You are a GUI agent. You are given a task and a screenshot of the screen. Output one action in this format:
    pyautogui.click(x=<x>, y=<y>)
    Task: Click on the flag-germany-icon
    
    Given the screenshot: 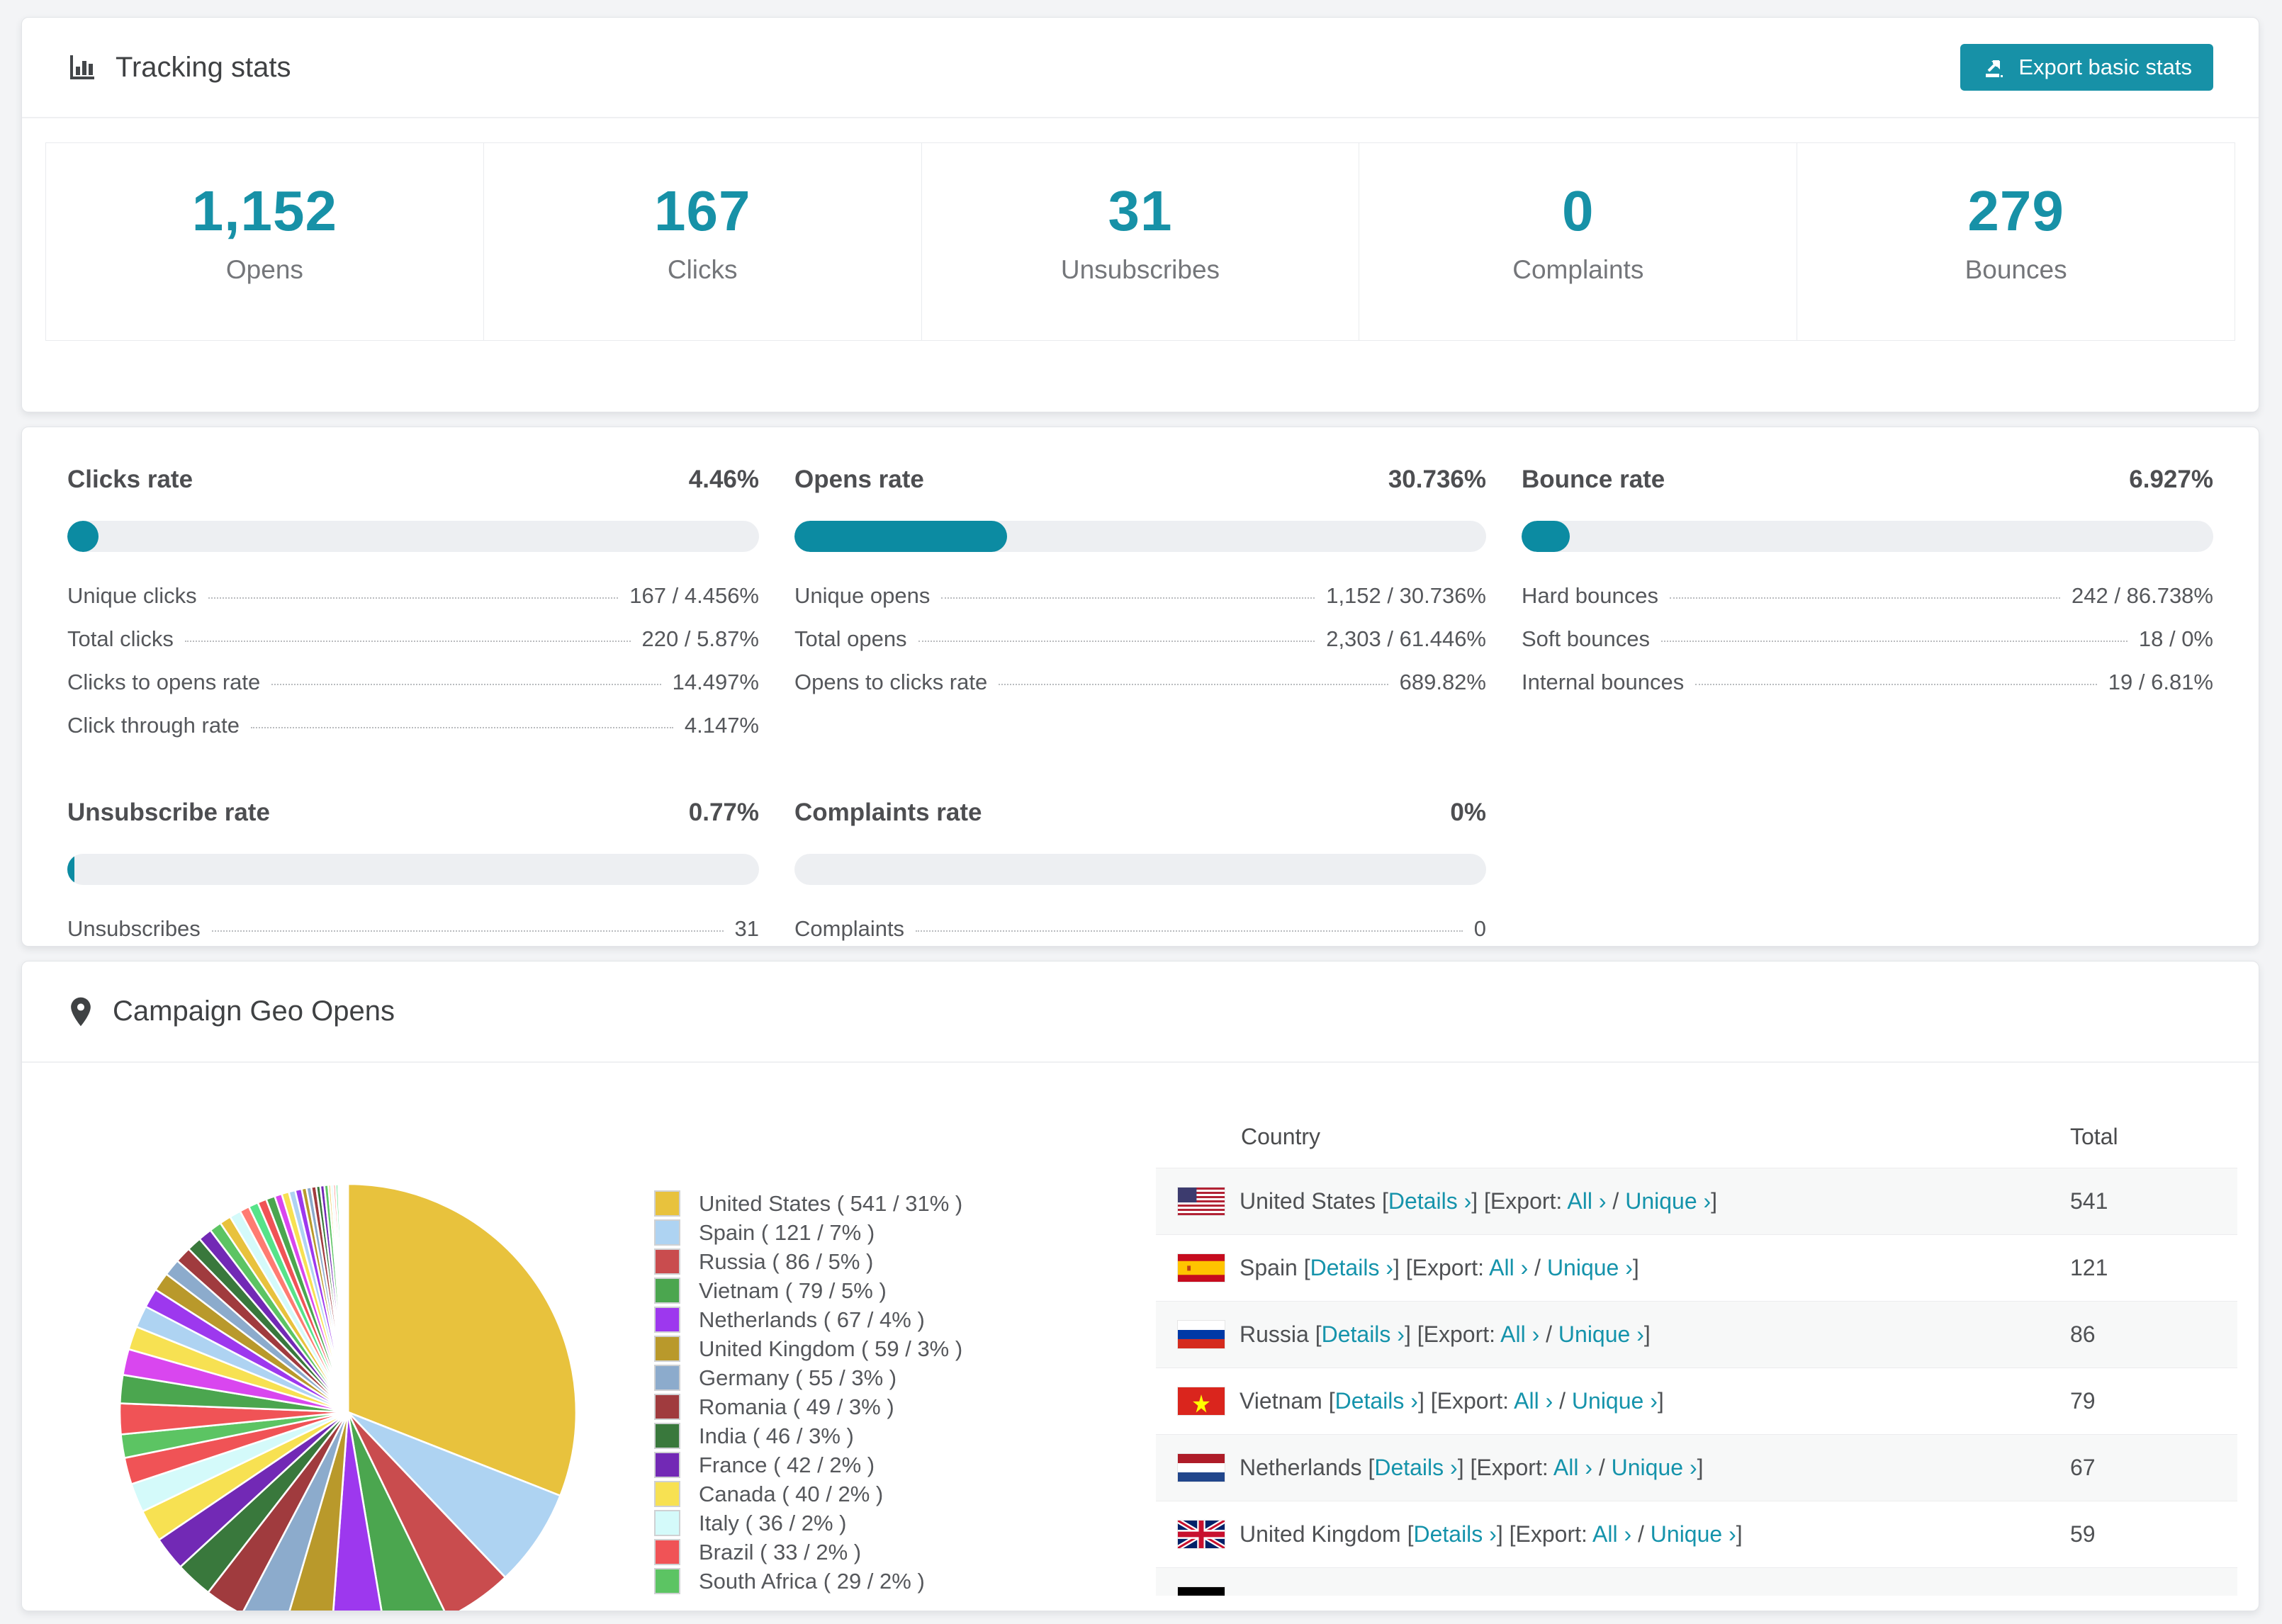 What is the action you would take?
    pyautogui.click(x=1201, y=1591)
    